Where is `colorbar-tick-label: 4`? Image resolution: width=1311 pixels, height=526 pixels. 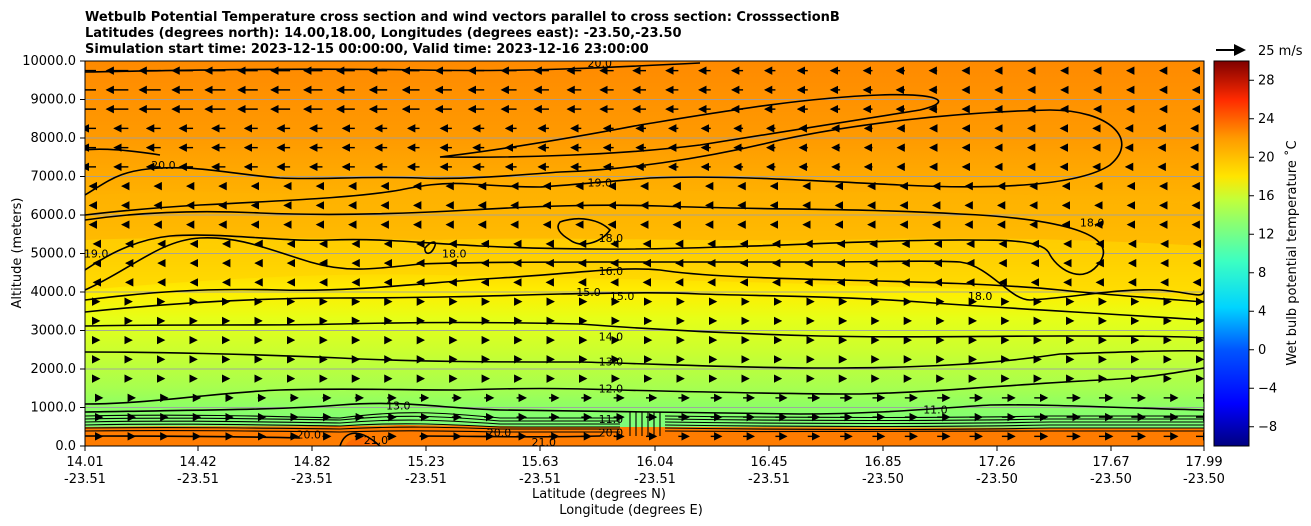
colorbar-tick-label: 4 is located at coordinates (1262, 311).